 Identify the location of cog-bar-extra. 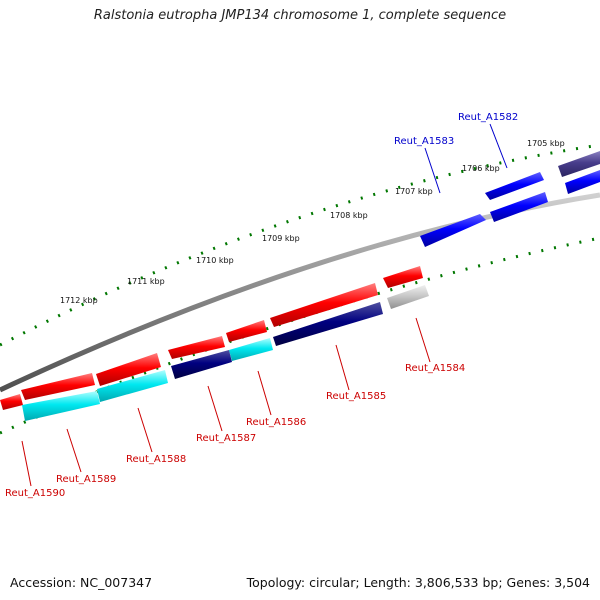
(582, 182).